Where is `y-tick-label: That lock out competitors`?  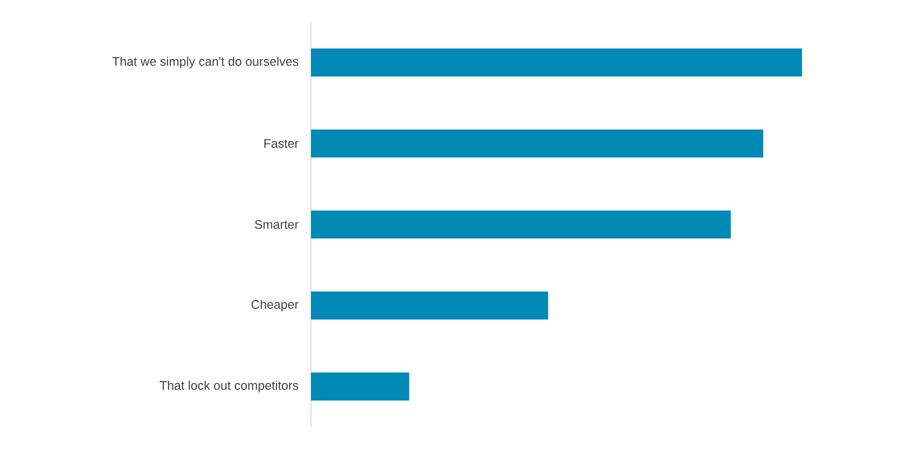
y-tick-label: That lock out competitors is located at coordinates (229, 386).